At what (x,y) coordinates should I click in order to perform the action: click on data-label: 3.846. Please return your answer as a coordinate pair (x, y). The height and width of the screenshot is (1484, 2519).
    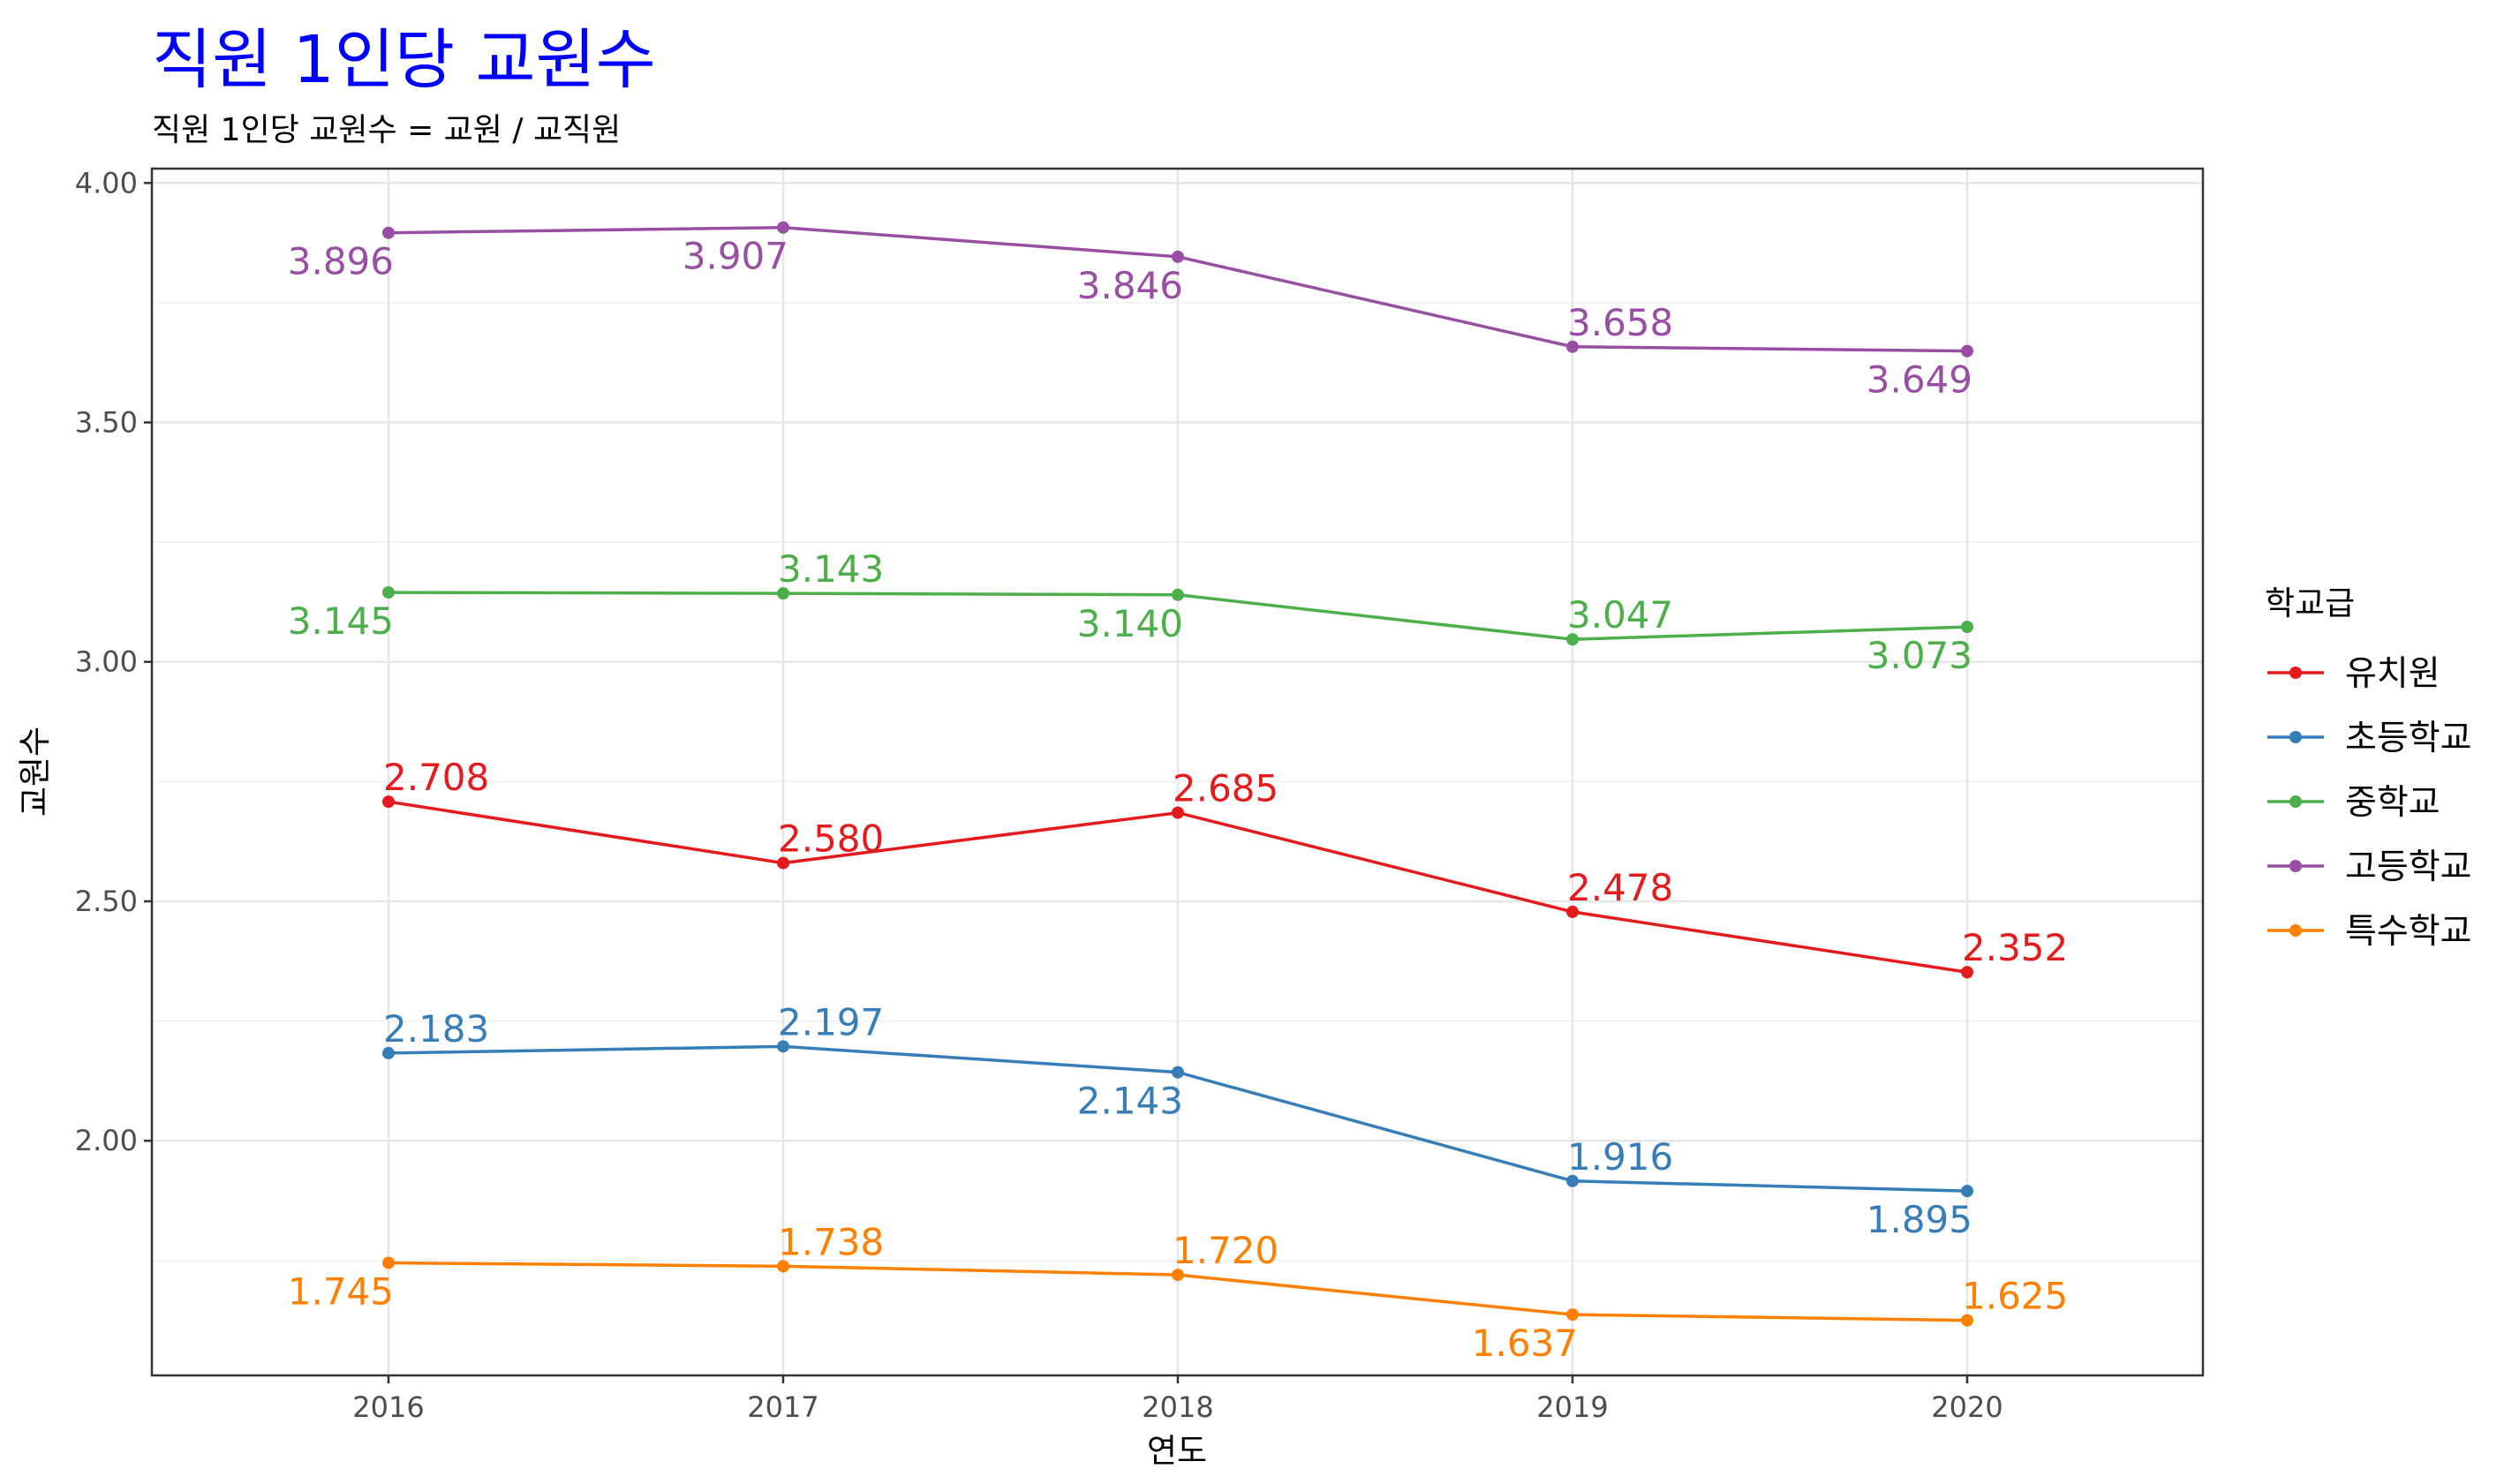
    Looking at the image, I should click on (1130, 285).